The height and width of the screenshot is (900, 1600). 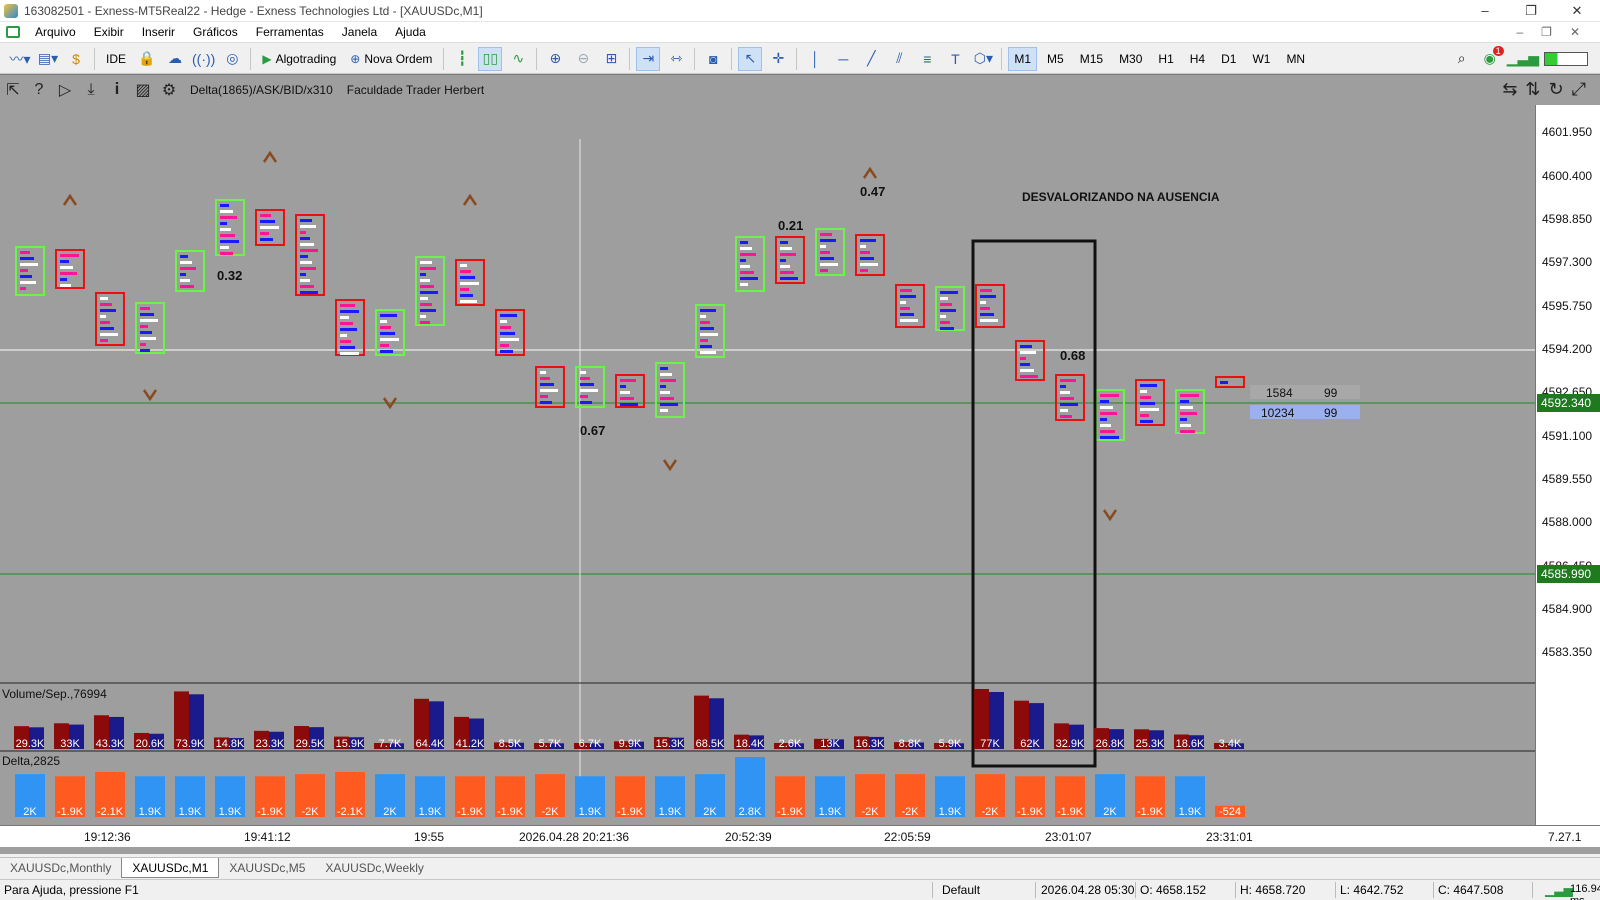 What do you see at coordinates (1131, 58) in the screenshot?
I see `timeframe-m30: M30` at bounding box center [1131, 58].